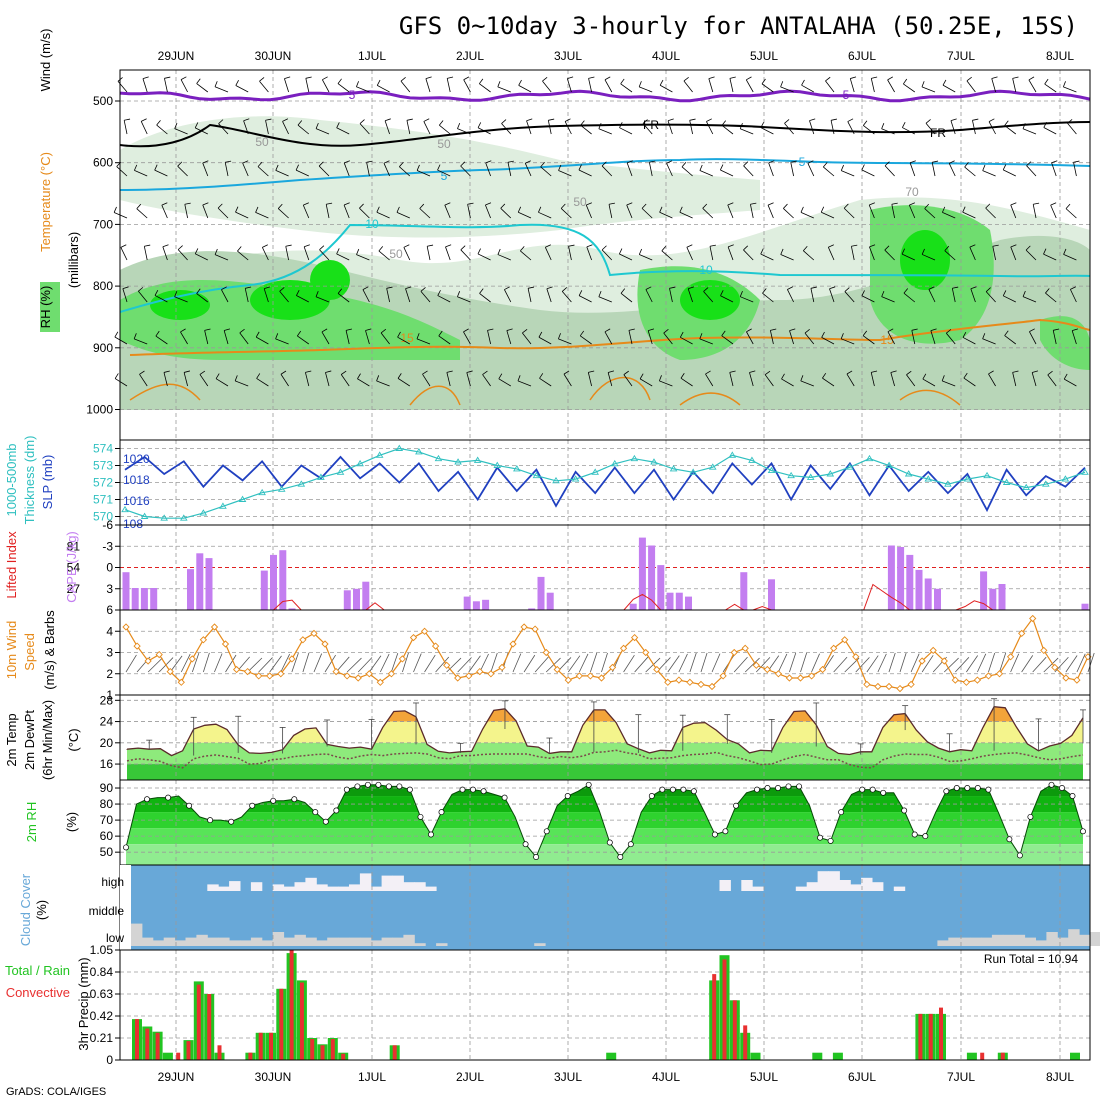 The image size is (1100, 1100). What do you see at coordinates (73, 739) in the screenshot?
I see `ylabel-temp2m-4: (°C)` at bounding box center [73, 739].